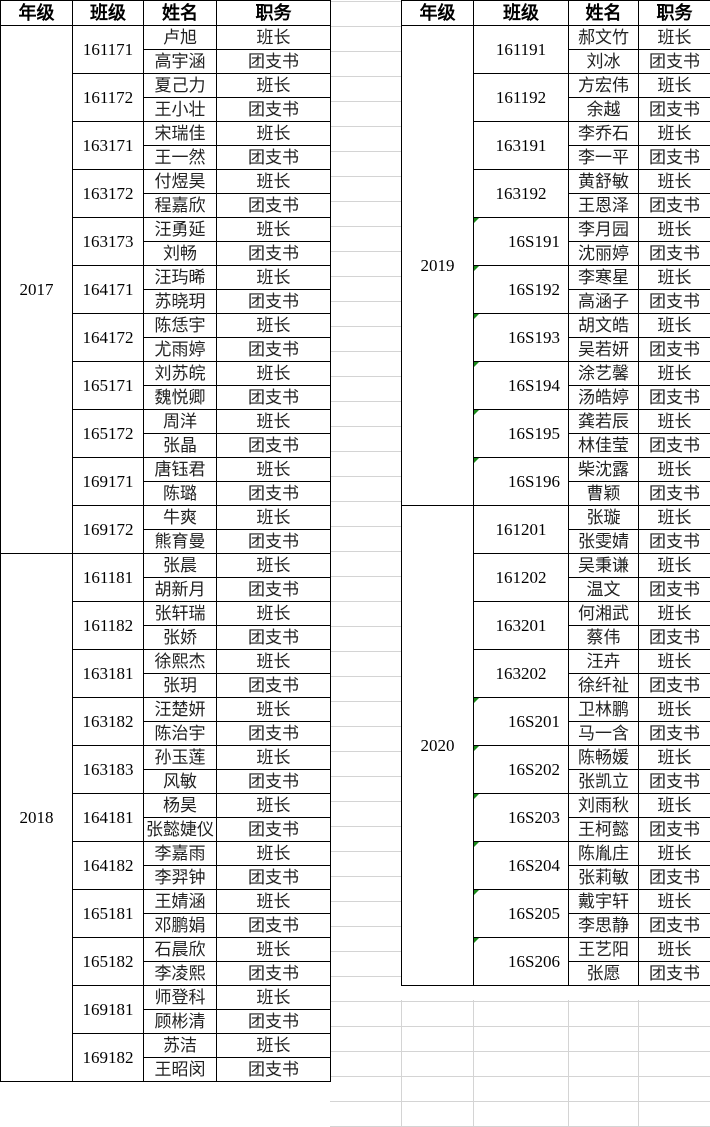  I want to click on class-cell: 163173, so click(108, 241).